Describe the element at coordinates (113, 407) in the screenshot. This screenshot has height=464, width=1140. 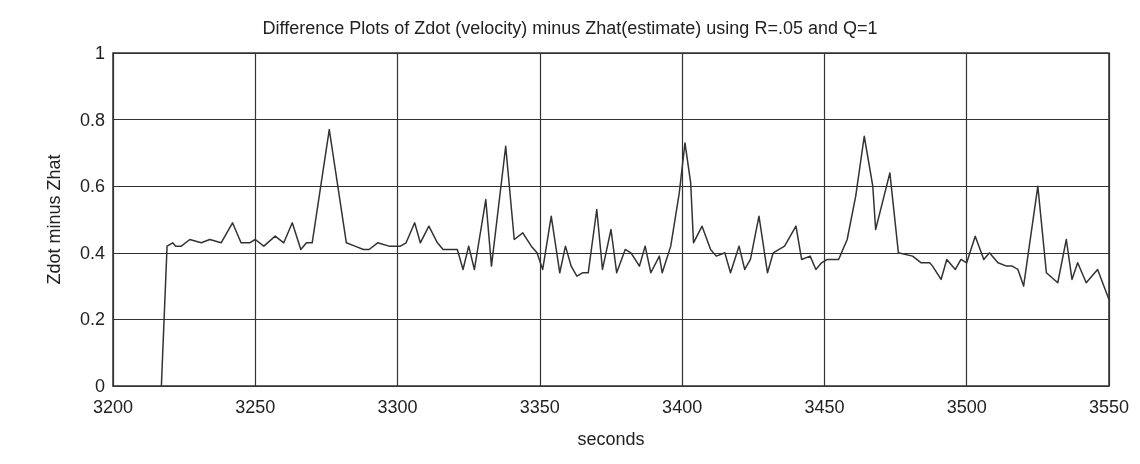
I see `x-tick-label: 3200` at that location.